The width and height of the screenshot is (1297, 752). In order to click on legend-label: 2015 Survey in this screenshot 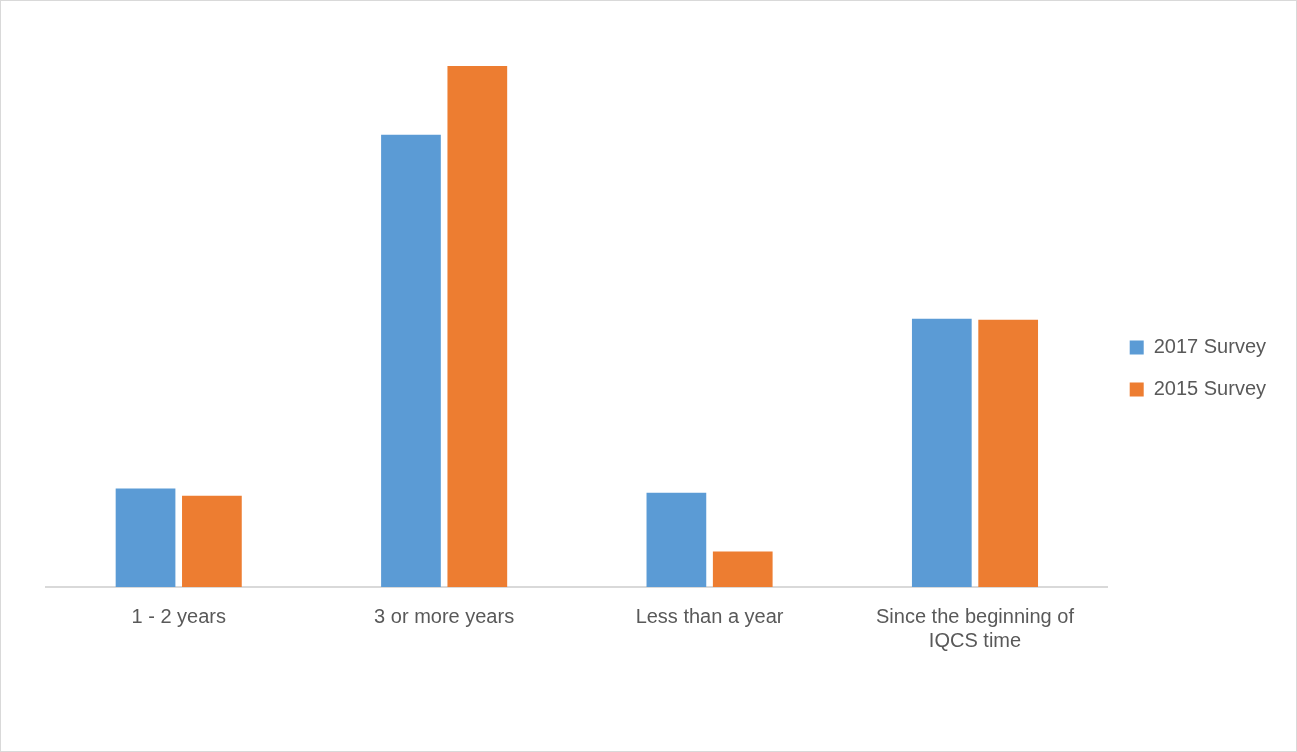, I will do `click(1209, 388)`.